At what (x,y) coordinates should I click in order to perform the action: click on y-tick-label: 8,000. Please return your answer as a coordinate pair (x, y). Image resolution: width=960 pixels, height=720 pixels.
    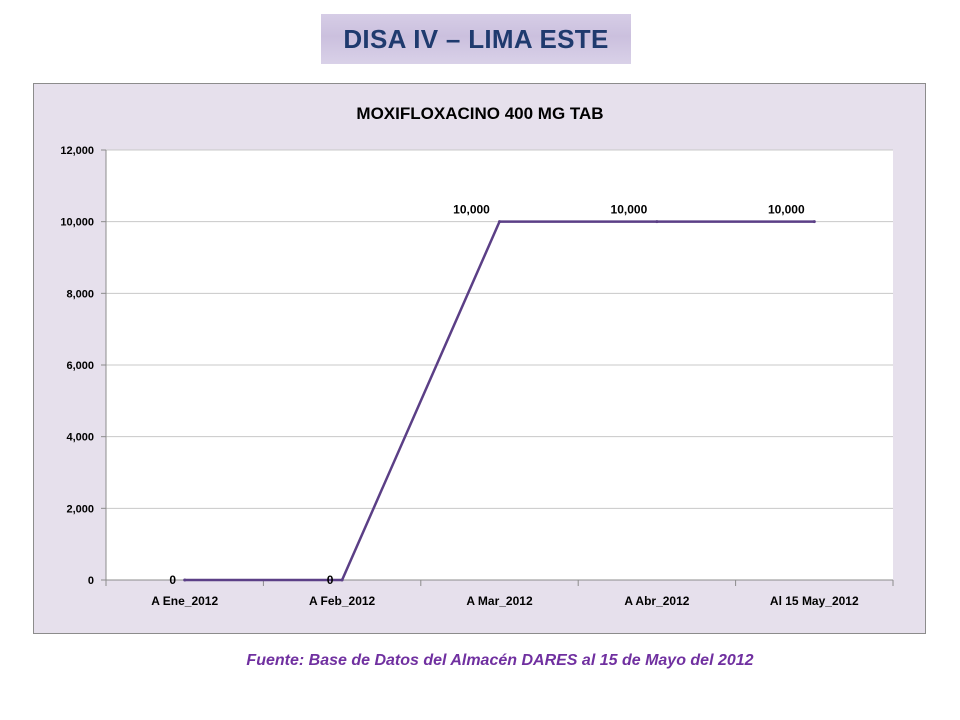
    Looking at the image, I should click on (80, 294).